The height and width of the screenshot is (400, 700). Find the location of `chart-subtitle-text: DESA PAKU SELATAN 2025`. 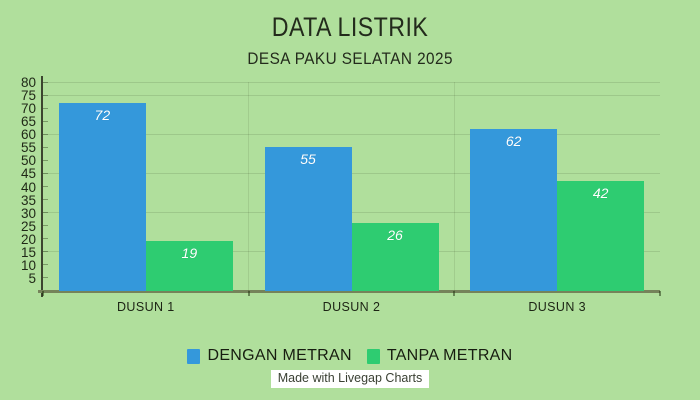

chart-subtitle-text: DESA PAKU SELATAN 2025 is located at coordinates (350, 58).